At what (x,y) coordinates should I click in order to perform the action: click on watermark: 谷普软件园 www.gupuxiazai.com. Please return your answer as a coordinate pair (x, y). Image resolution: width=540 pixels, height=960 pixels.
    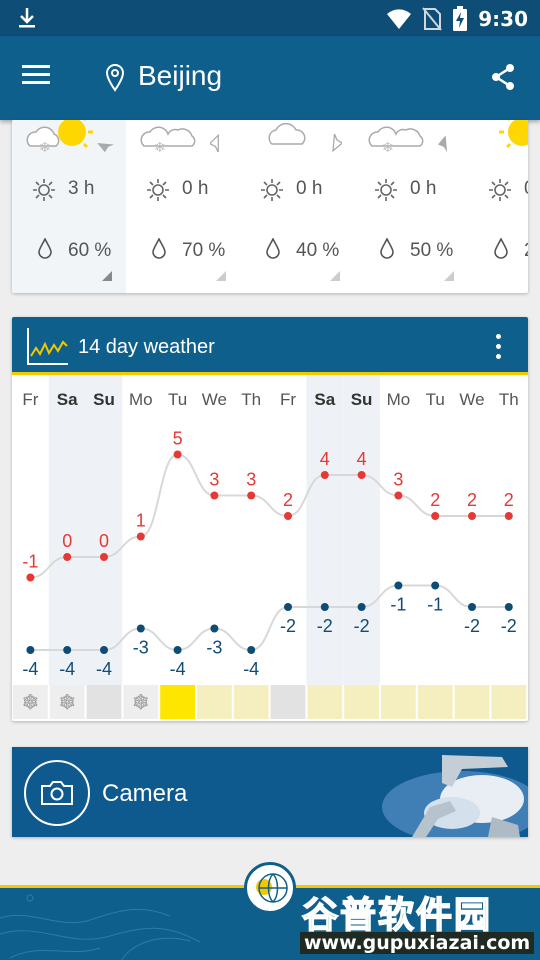
    Looking at the image, I should click on (418, 922).